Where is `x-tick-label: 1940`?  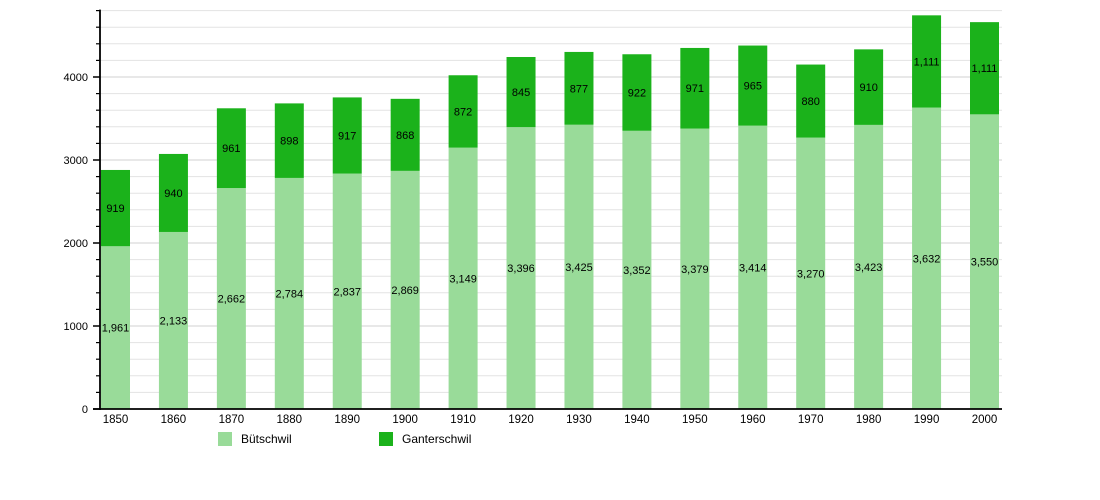
x-tick-label: 1940 is located at coordinates (637, 420).